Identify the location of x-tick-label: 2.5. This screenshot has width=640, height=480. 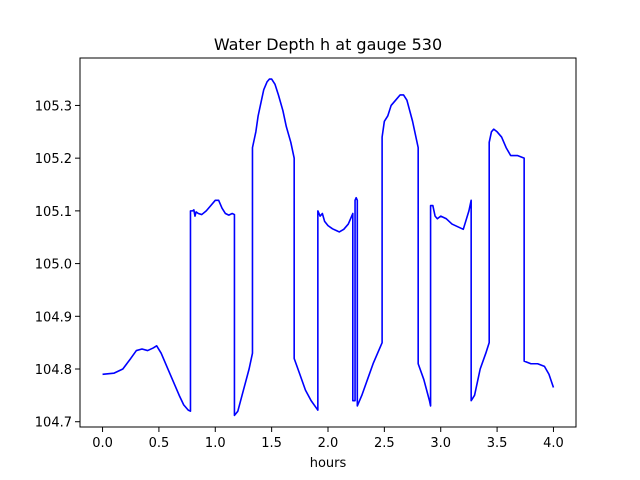
(384, 443).